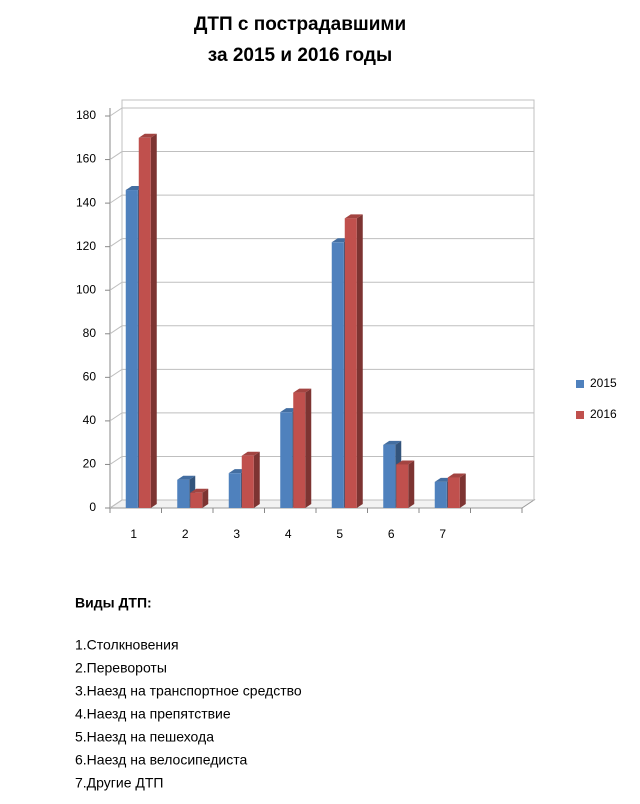 The image size is (640, 804). Describe the element at coordinates (603, 383) in the screenshot. I see `legend-label: 2015` at that location.